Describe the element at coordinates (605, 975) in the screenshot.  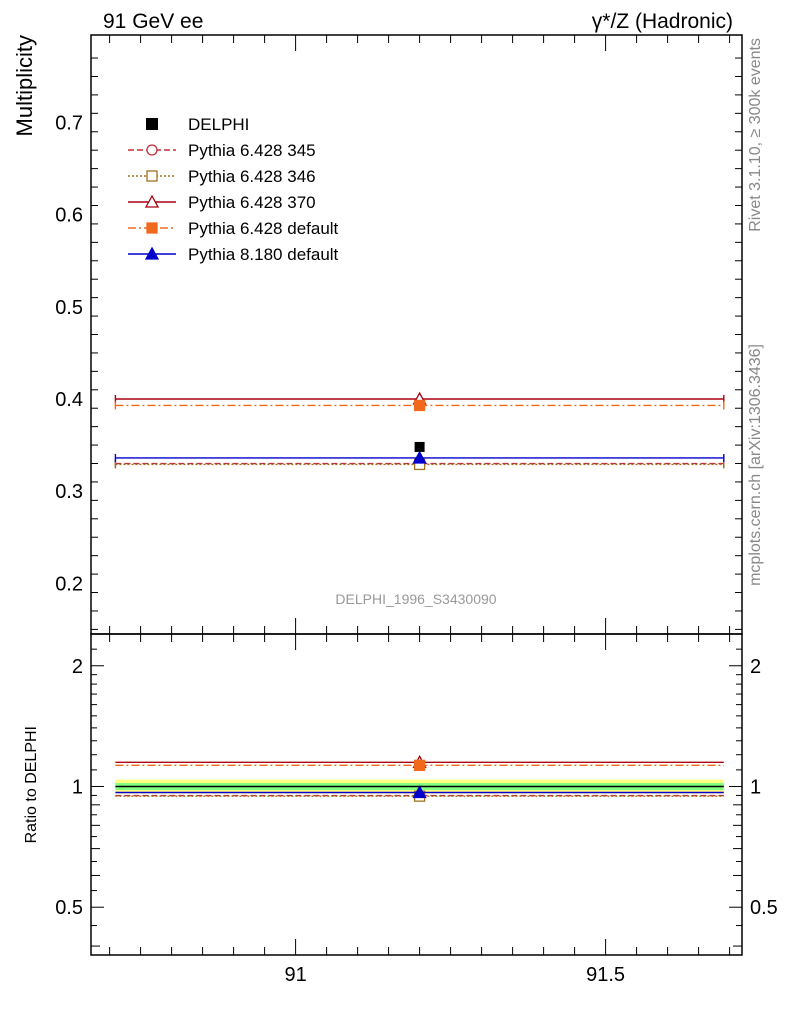
I see `x-tick-label: 91.5` at that location.